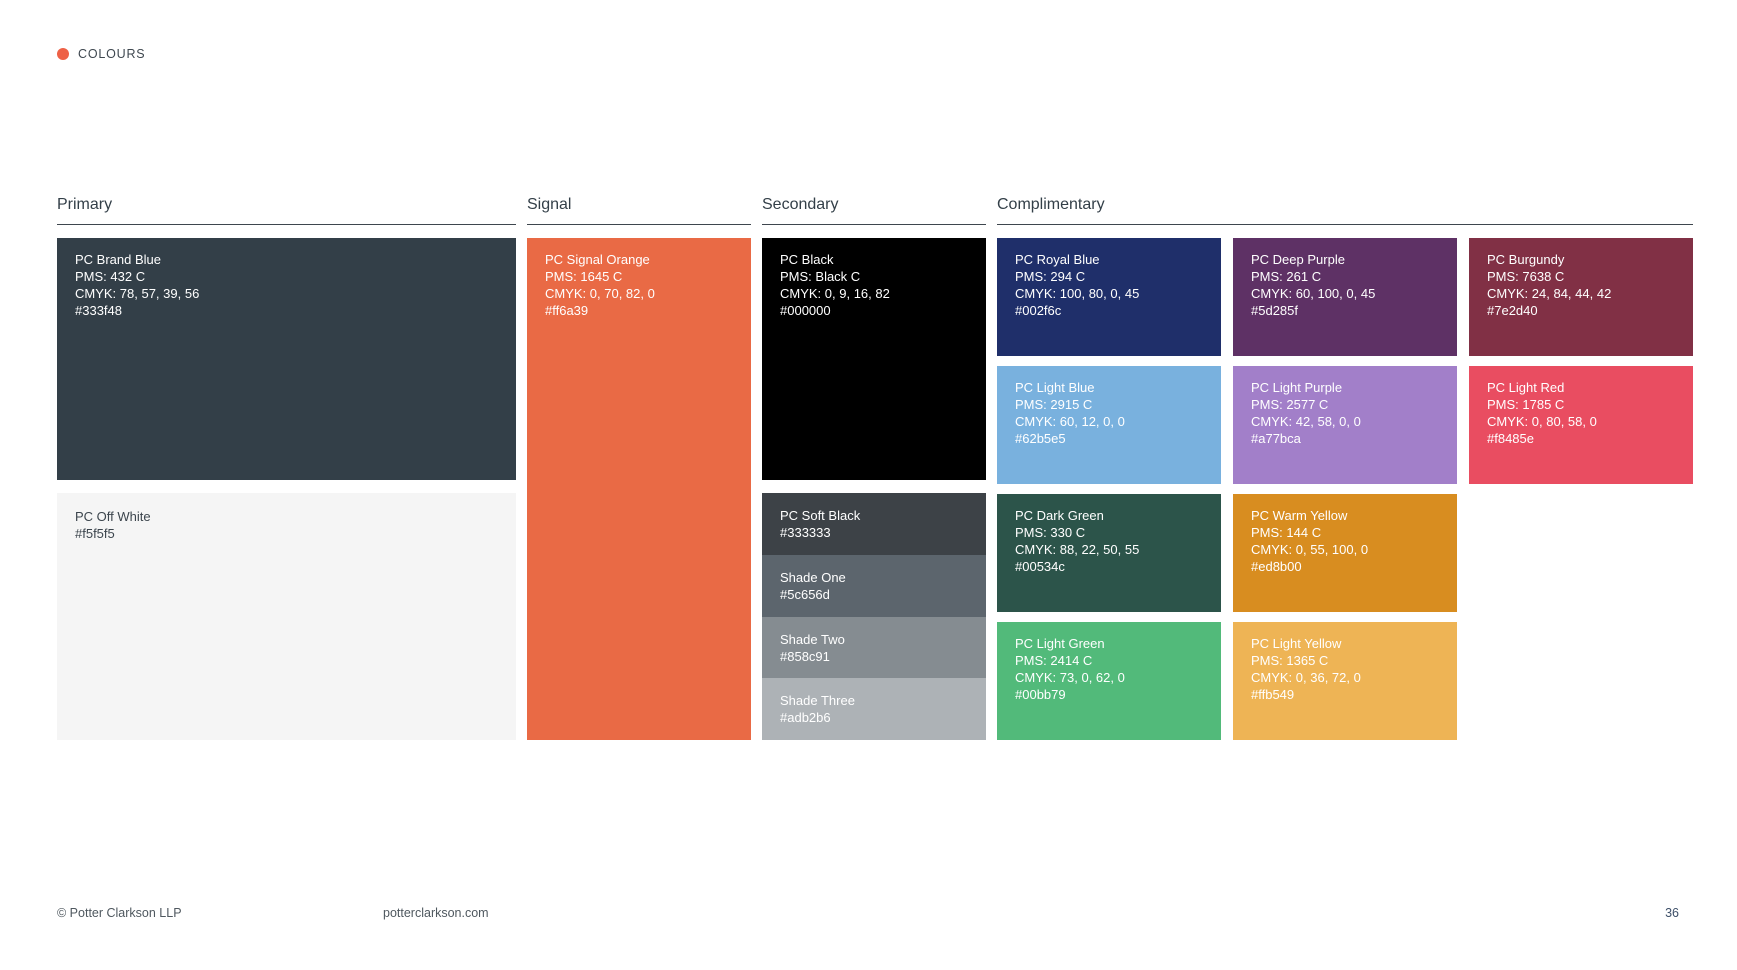 The image size is (1737, 970). Describe the element at coordinates (118, 259) in the screenshot. I see `swatch-name: PC Brand Blue` at that location.